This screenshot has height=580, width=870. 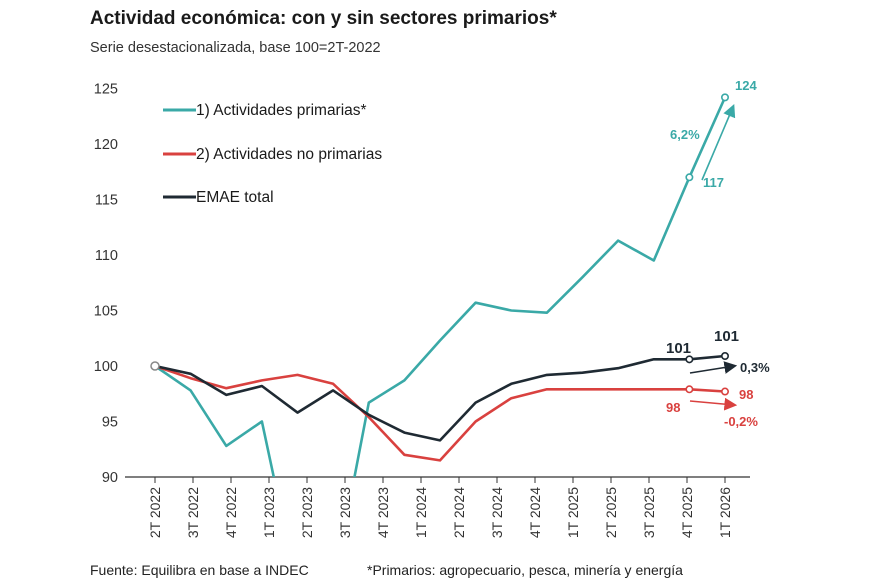 What do you see at coordinates (106, 367) in the screenshot?
I see `y-tick-label: 100` at bounding box center [106, 367].